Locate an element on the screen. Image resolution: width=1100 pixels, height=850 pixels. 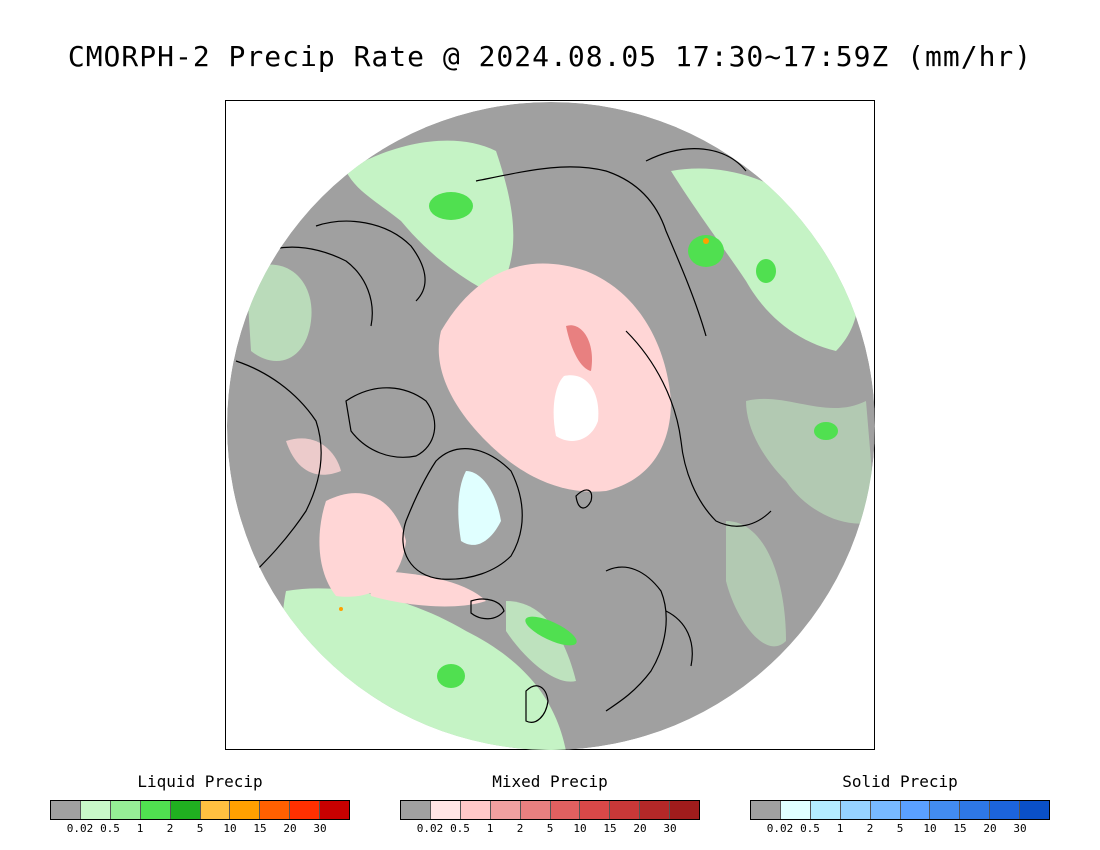
solid-area-greenland is located at coordinates (479, 508).